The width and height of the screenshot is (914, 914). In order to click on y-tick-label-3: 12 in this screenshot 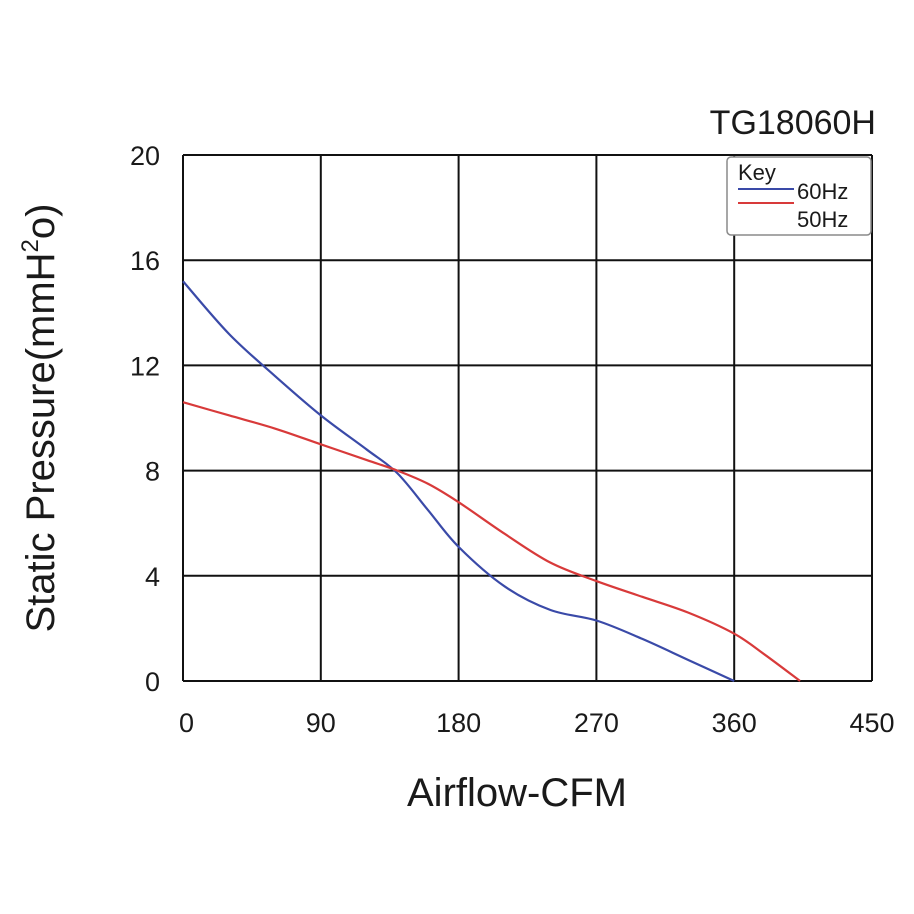, I will do `click(145, 366)`.